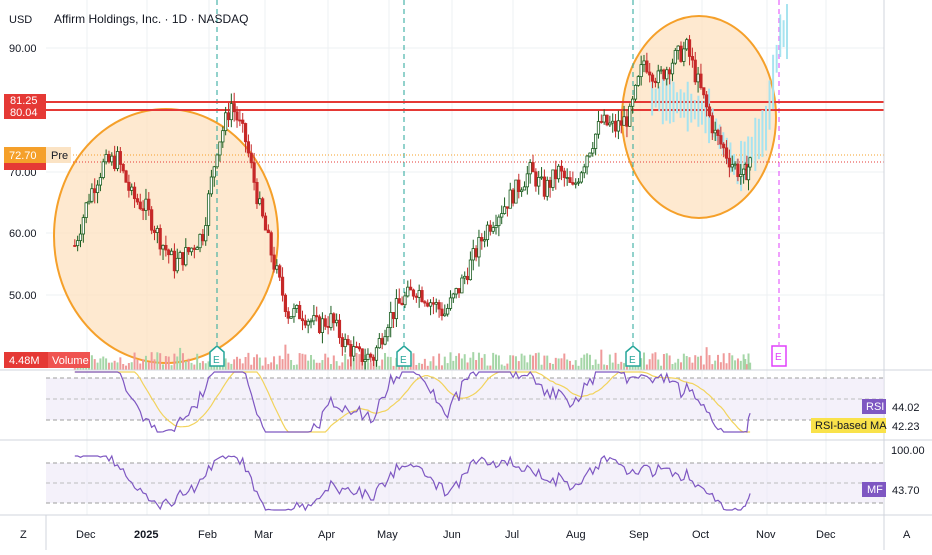  Describe the element at coordinates (47, 360) in the screenshot. I see `volume-badge: 4.48M Volume` at that location.